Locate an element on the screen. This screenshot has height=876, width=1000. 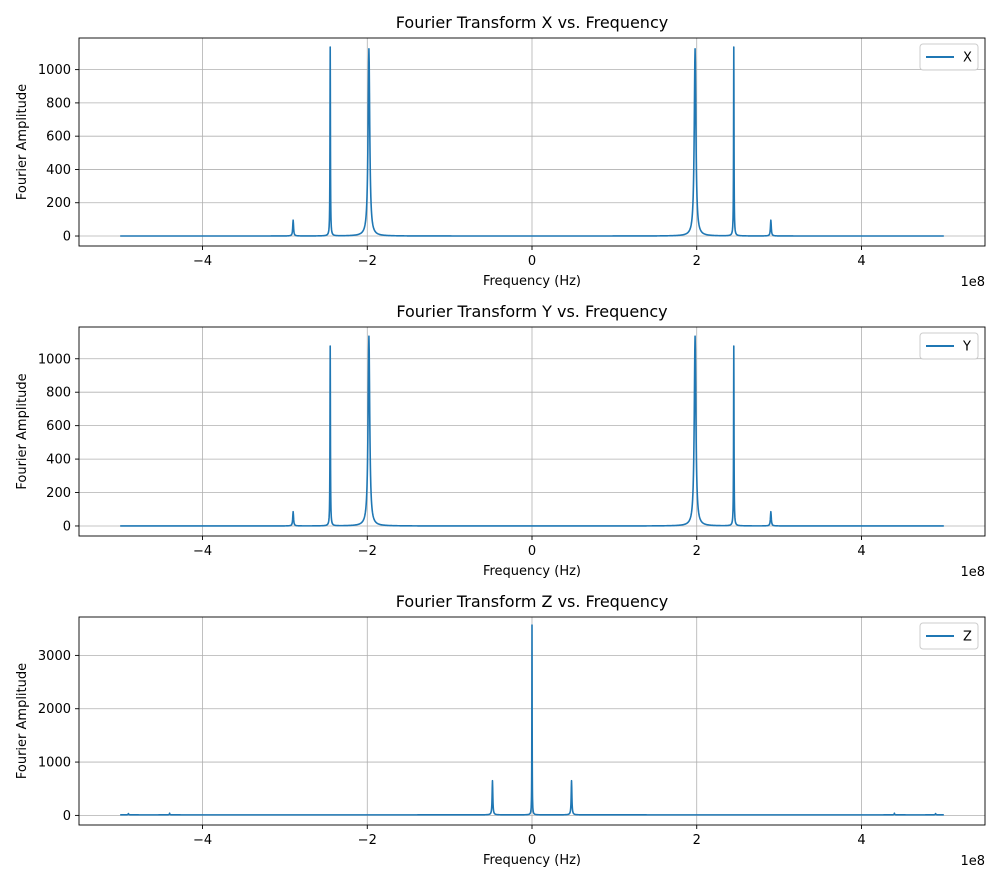
legend-entry-label: X is located at coordinates (967, 58).